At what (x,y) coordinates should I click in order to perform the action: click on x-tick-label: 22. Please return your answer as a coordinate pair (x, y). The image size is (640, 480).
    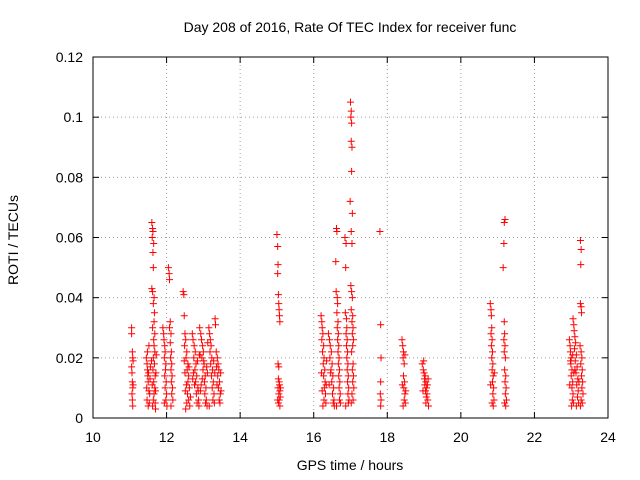
    Looking at the image, I should click on (535, 437).